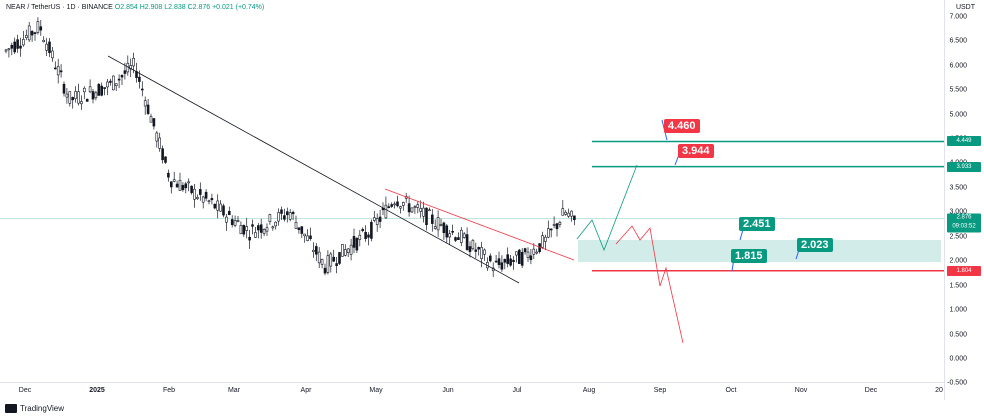 The image size is (984, 419). What do you see at coordinates (958, 188) in the screenshot?
I see `price-tick-label: 3.500` at bounding box center [958, 188].